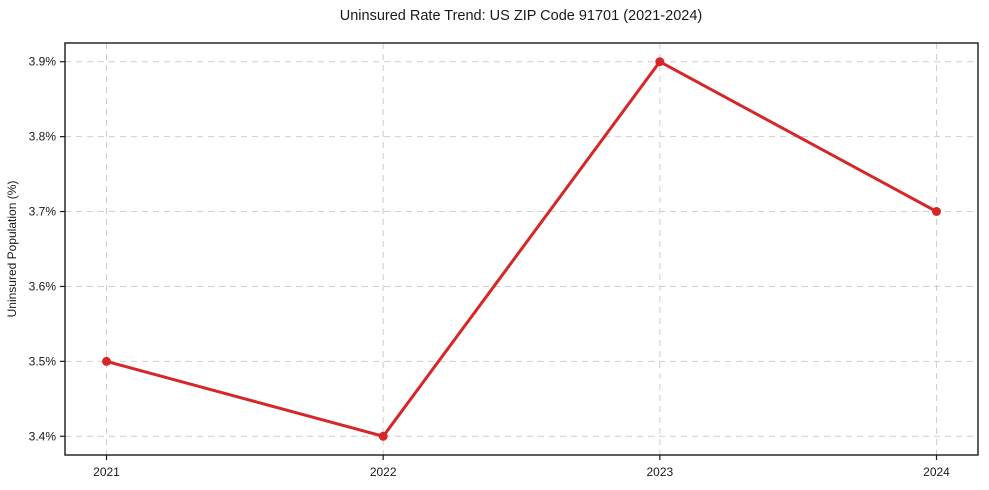 The width and height of the screenshot is (989, 490). What do you see at coordinates (43, 137) in the screenshot?
I see `y-tick-label: 3.8%` at bounding box center [43, 137].